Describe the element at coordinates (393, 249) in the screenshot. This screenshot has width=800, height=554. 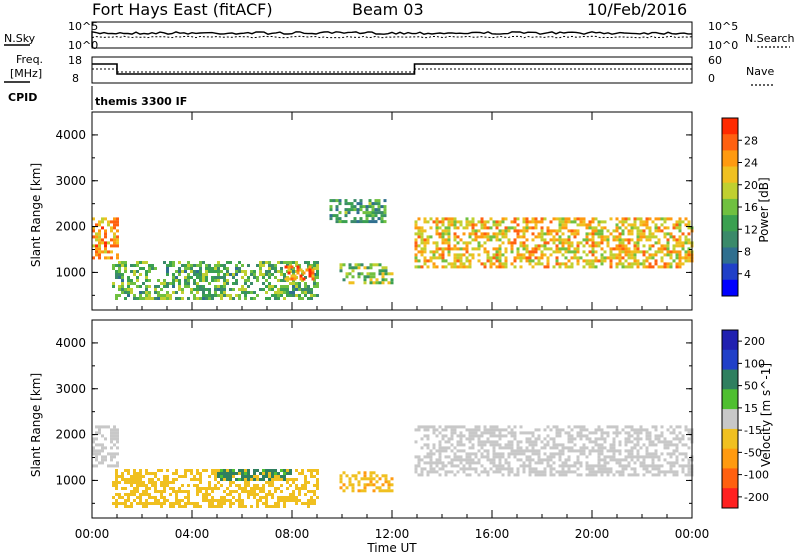
I see `power-echo-layer` at that location.